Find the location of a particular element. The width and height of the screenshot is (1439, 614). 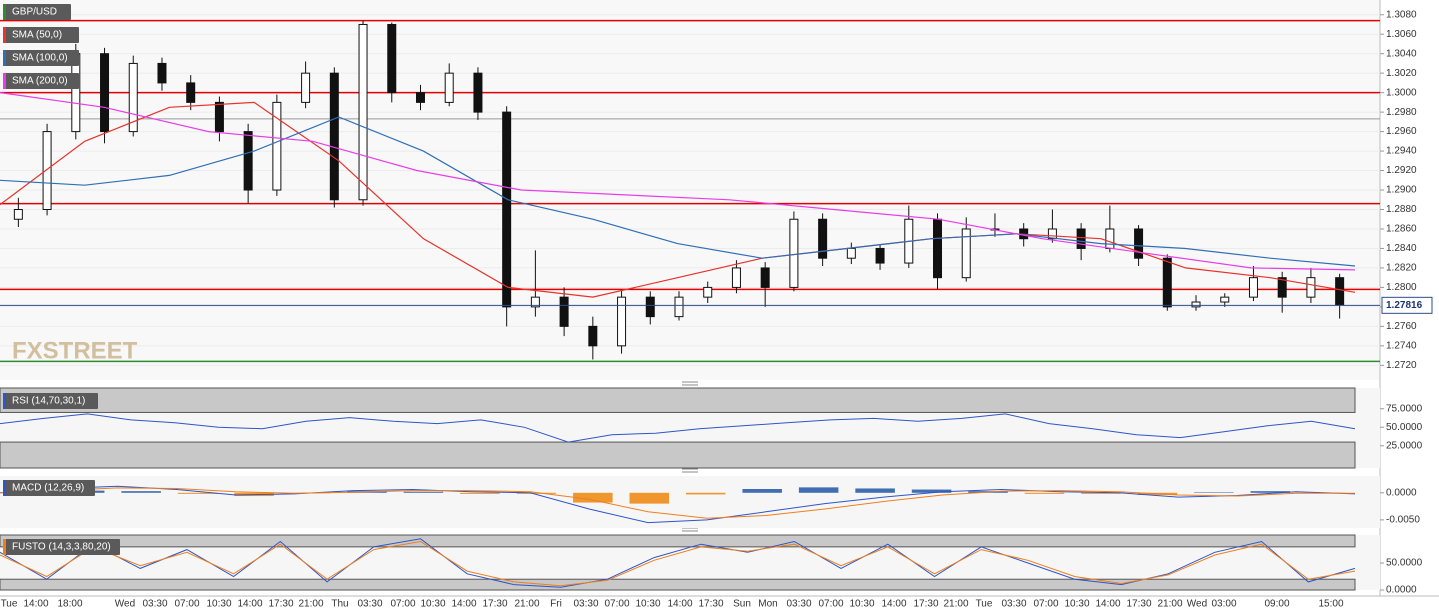

x-tick-label: 03:00 is located at coordinates (1223, 604).